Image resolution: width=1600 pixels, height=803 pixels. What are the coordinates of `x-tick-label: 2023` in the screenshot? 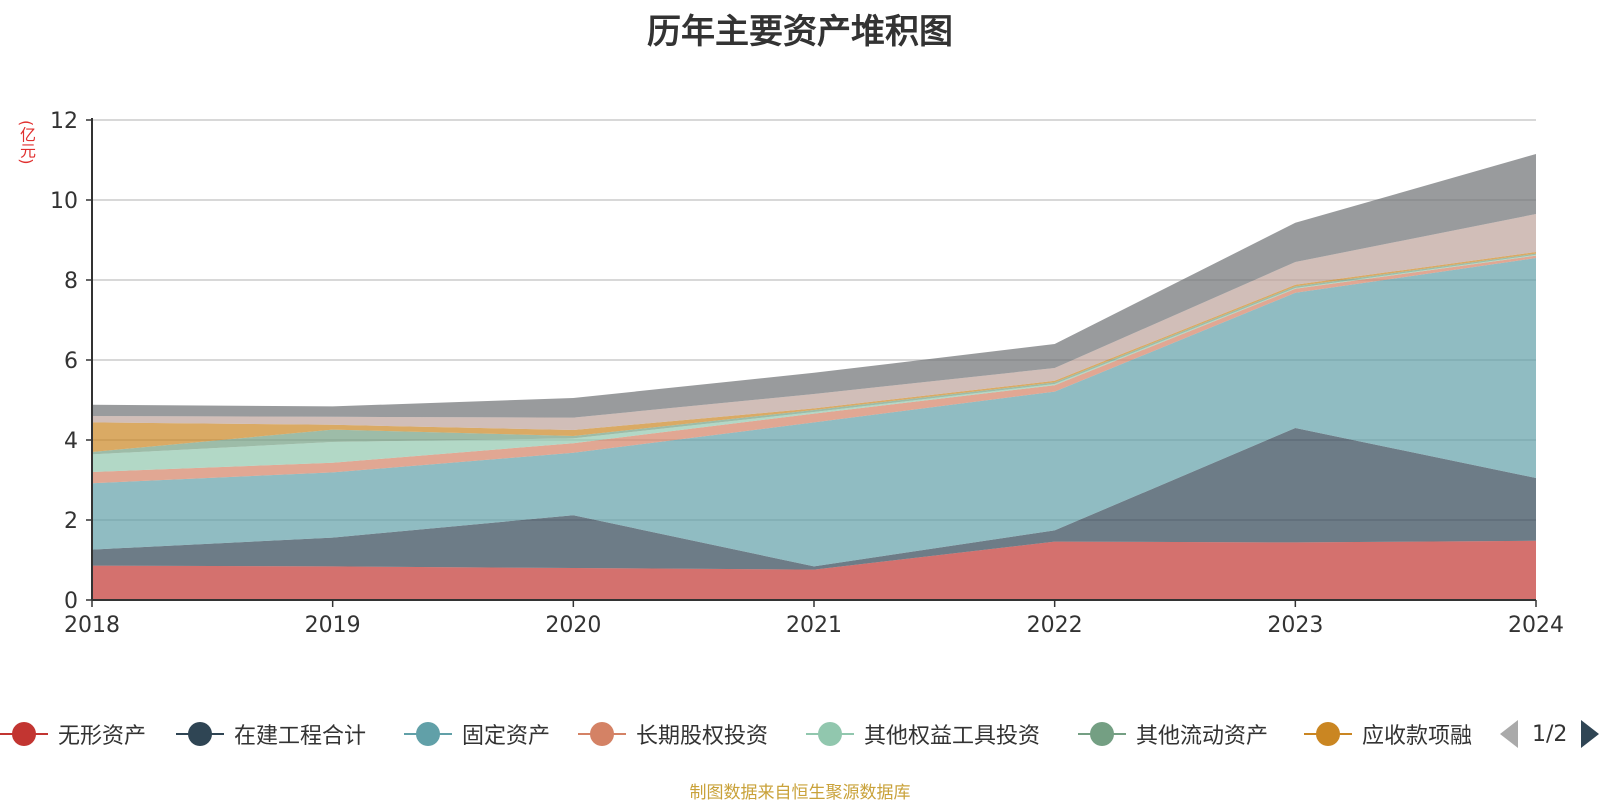 It's located at (1295, 625).